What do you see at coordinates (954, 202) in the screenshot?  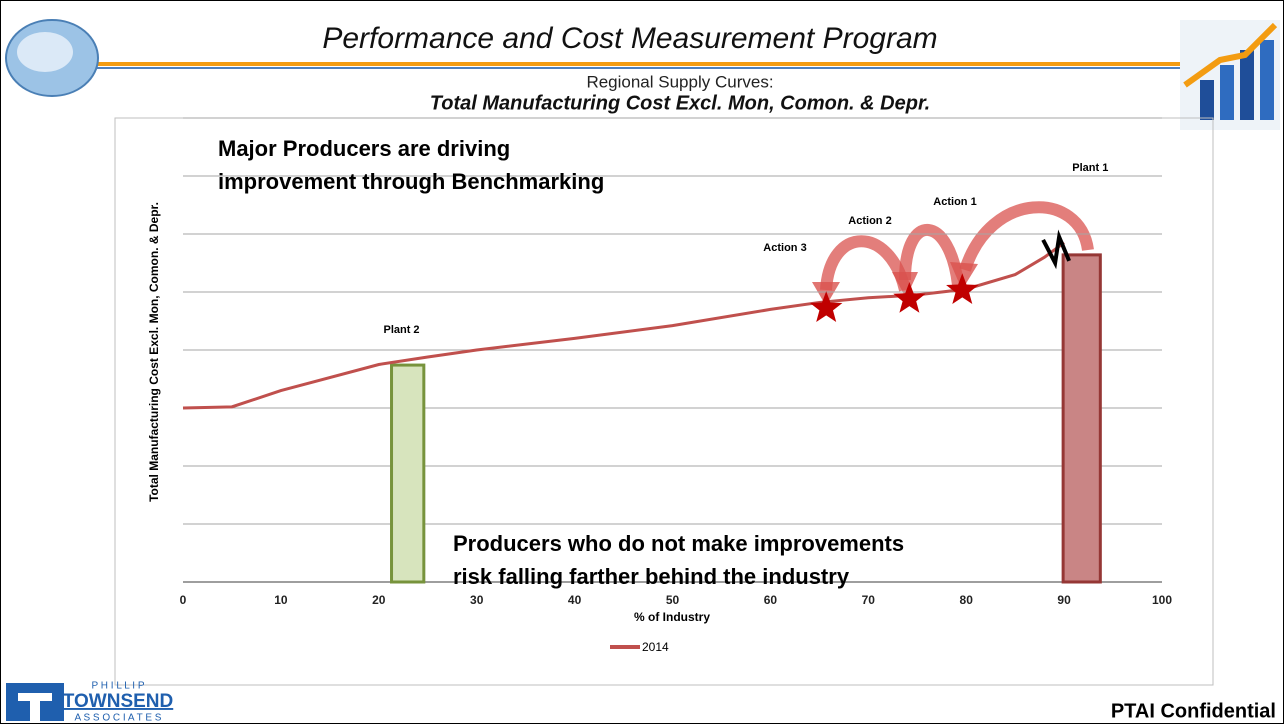 I see `action-label: Action 1` at bounding box center [954, 202].